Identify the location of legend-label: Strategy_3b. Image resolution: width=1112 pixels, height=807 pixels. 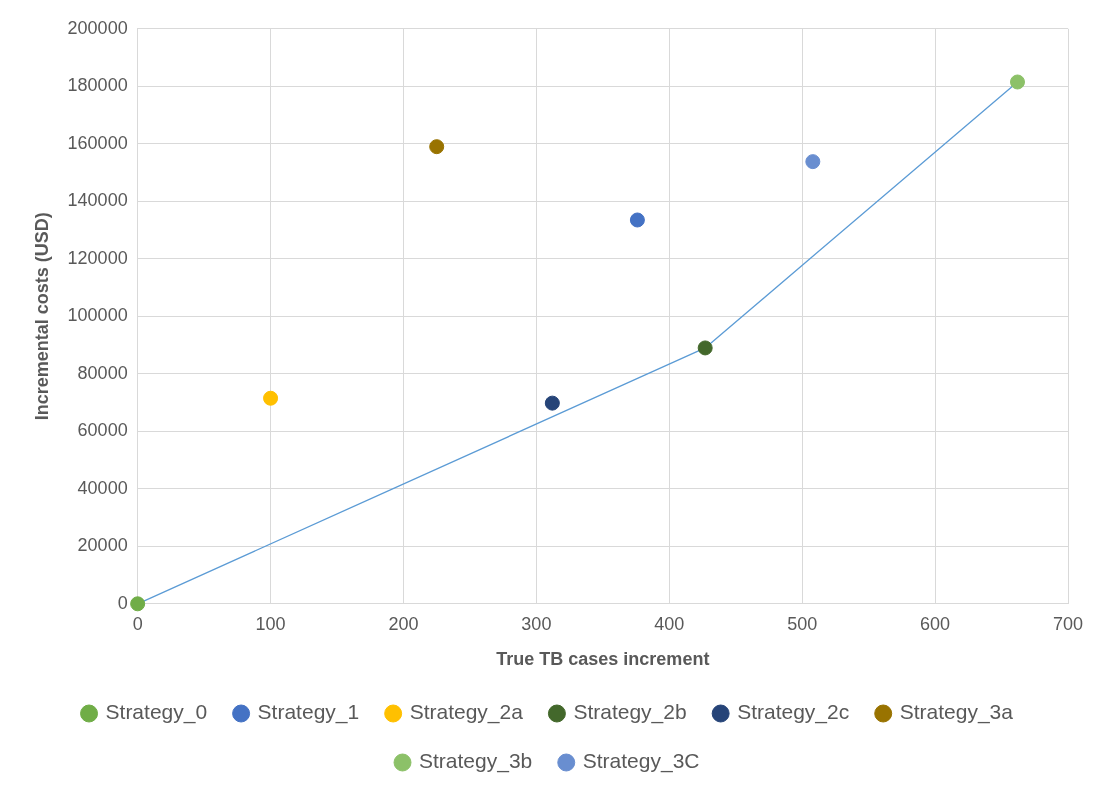
(476, 761).